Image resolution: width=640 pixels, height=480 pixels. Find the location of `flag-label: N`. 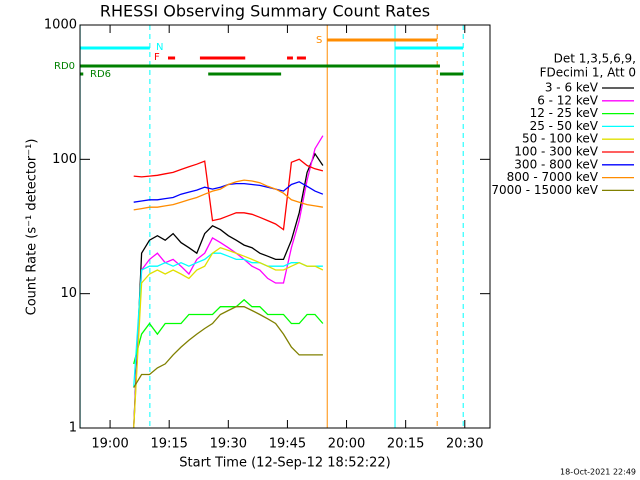

flag-label: N is located at coordinates (159, 47).